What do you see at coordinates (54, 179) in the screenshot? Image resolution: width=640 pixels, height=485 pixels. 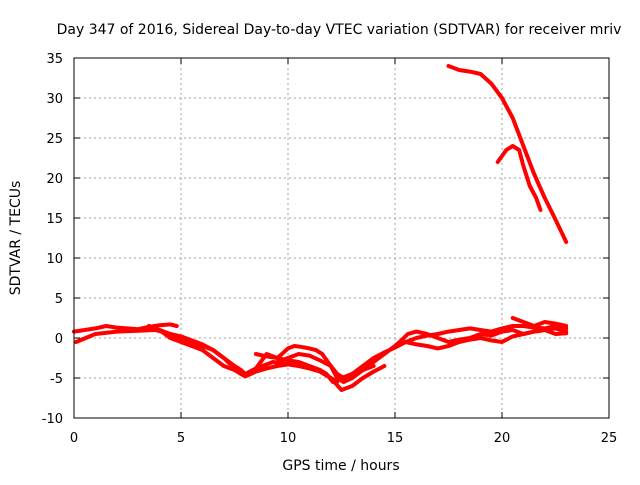 I see `y-tick-label: 20` at bounding box center [54, 179].